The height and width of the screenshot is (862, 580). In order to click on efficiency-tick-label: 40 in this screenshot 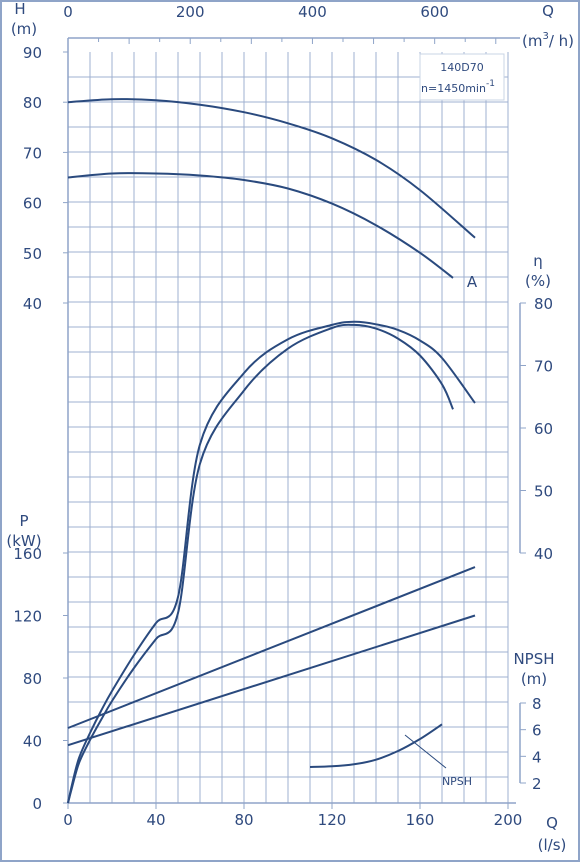, I will do `click(543, 554)`.